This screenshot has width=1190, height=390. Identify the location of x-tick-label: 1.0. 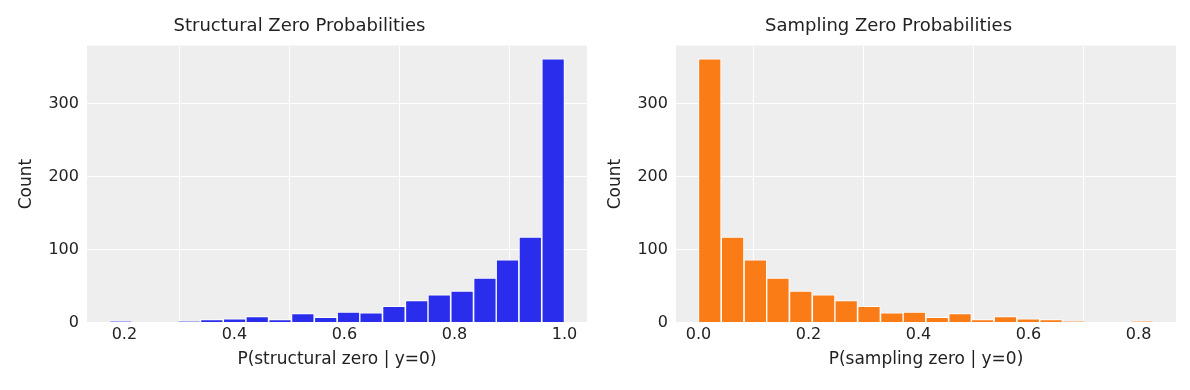
(564, 334).